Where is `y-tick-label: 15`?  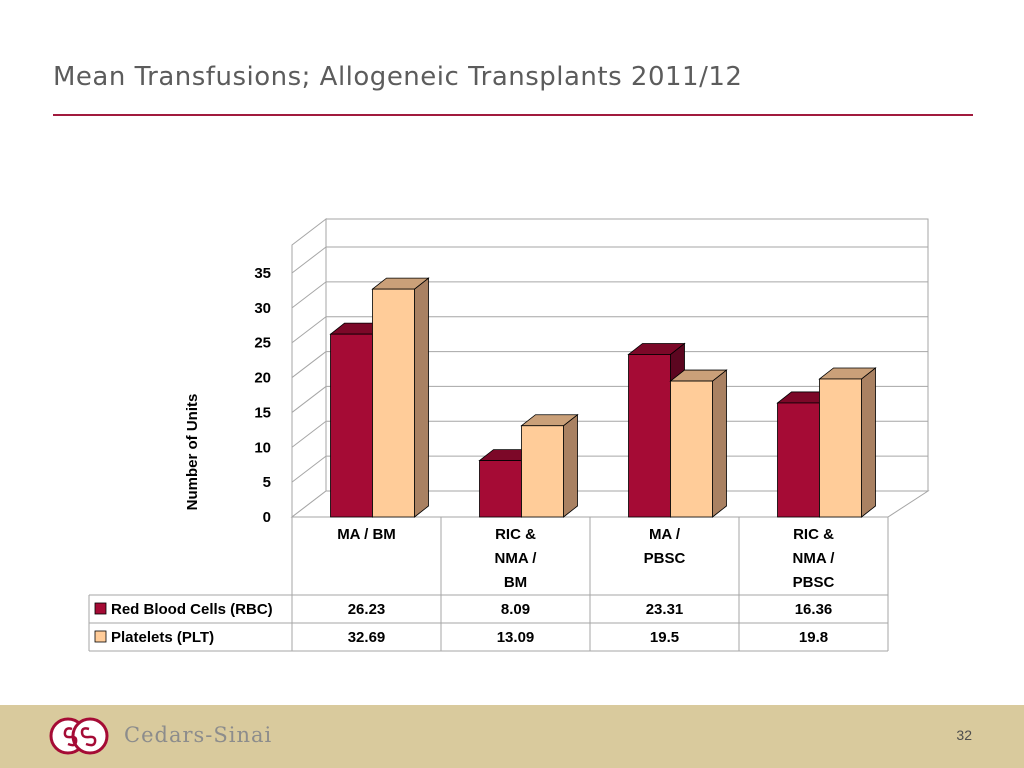 y-tick-label: 15 is located at coordinates (262, 412).